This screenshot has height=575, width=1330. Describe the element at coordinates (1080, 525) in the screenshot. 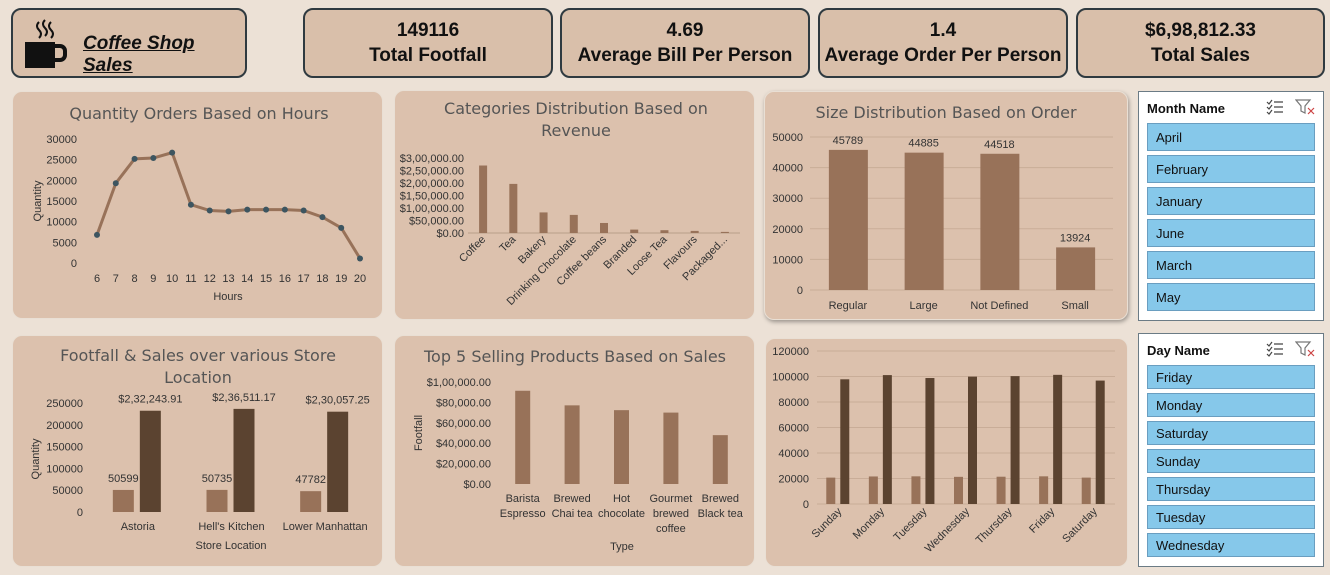

I see `x-tick-label: Saturday` at that location.